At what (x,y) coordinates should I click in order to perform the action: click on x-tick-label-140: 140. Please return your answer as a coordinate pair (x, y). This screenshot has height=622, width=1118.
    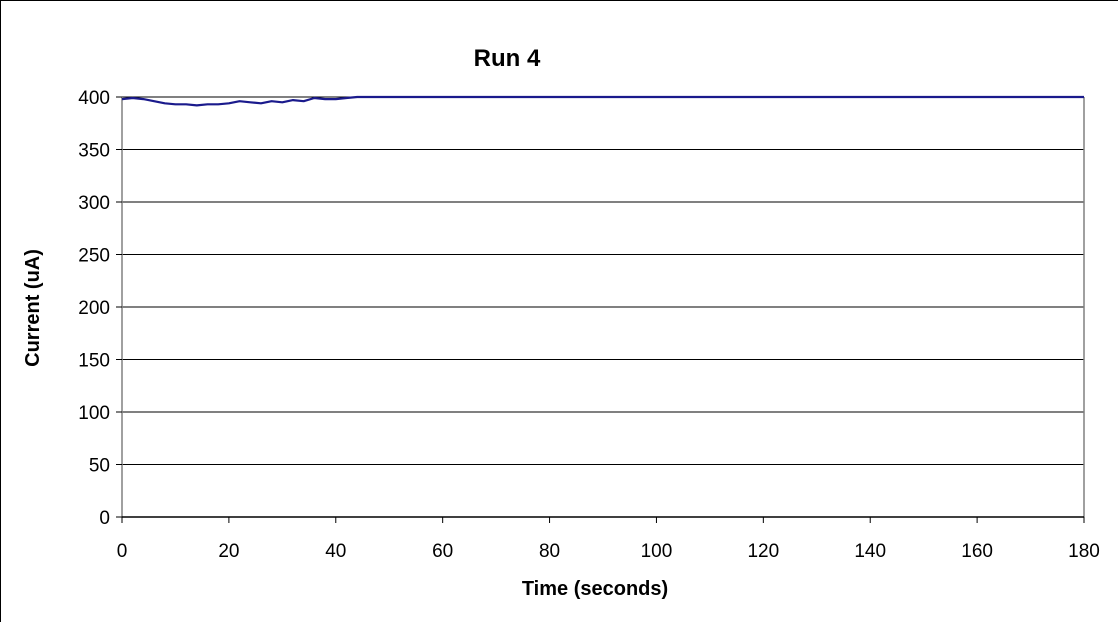
    Looking at the image, I should click on (870, 551).